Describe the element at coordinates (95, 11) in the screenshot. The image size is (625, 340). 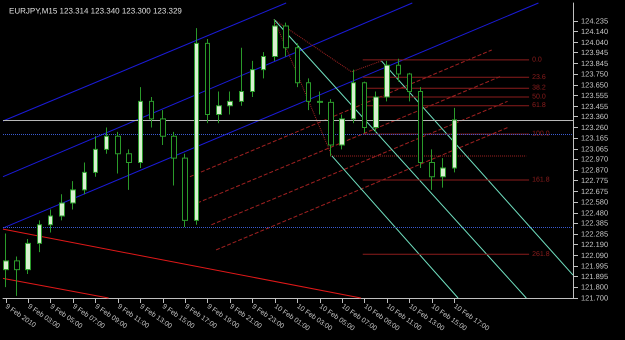
I see `chart-title: EURJPY,M15 123.314 123.340 123.300 123.329` at that location.